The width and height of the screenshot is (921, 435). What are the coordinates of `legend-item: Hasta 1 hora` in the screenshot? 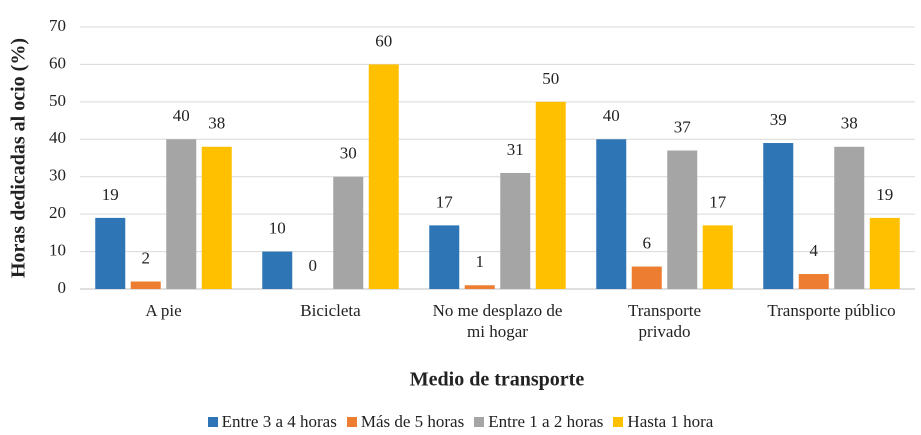 It's located at (663, 422).